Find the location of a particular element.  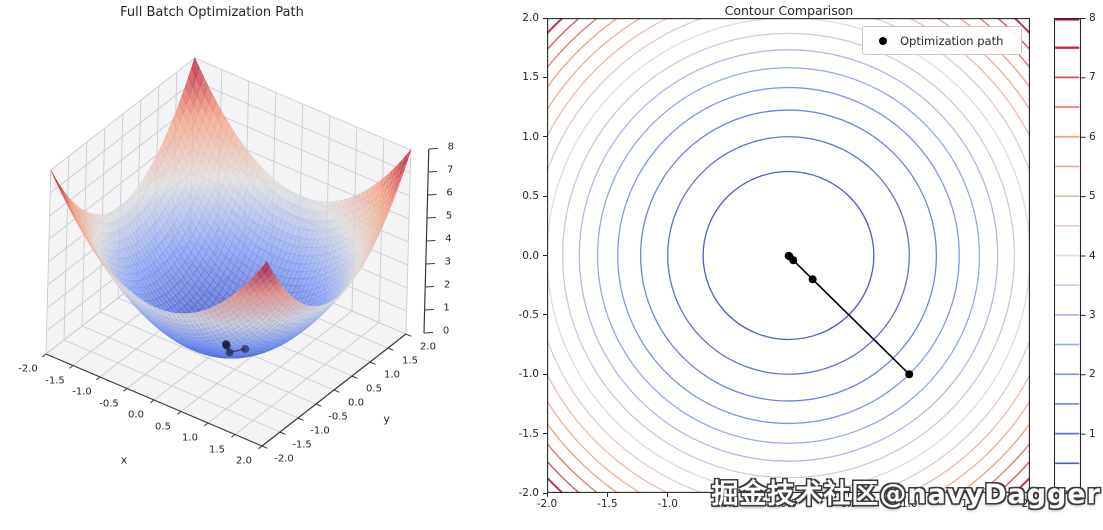

colorbar is located at coordinates (1070, 256).